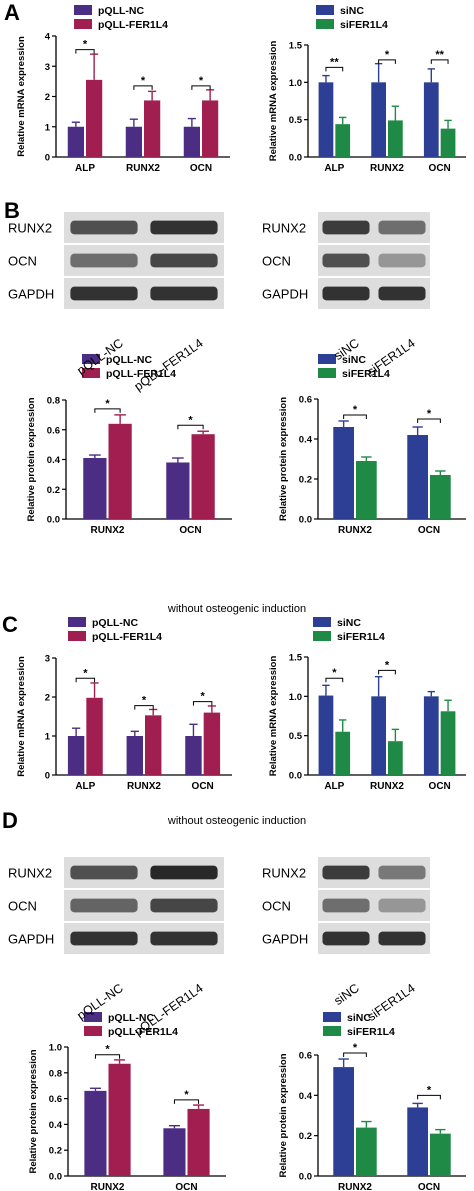 The height and width of the screenshot is (1191, 474). What do you see at coordinates (48, 37) in the screenshot?
I see `y-tick-label: 4` at bounding box center [48, 37].